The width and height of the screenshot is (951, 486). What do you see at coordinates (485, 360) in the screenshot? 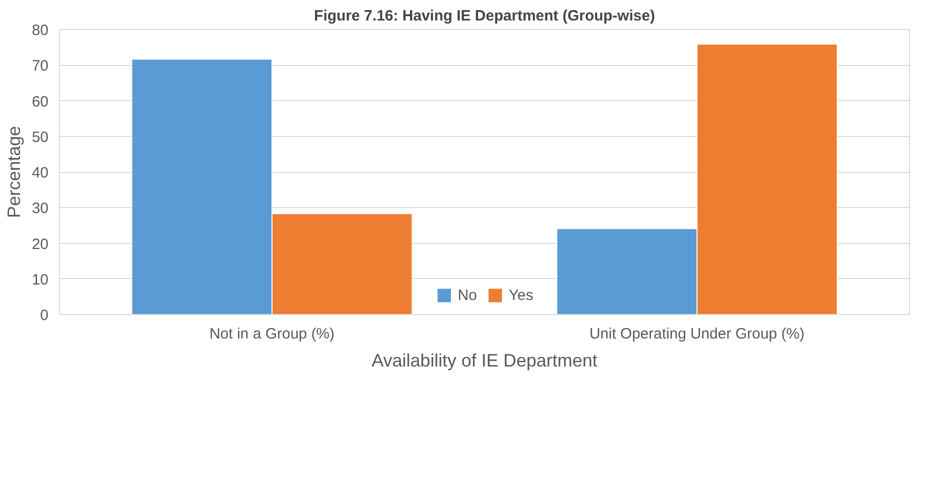
I see `x-axis-title: Availability of IE Department` at bounding box center [485, 360].